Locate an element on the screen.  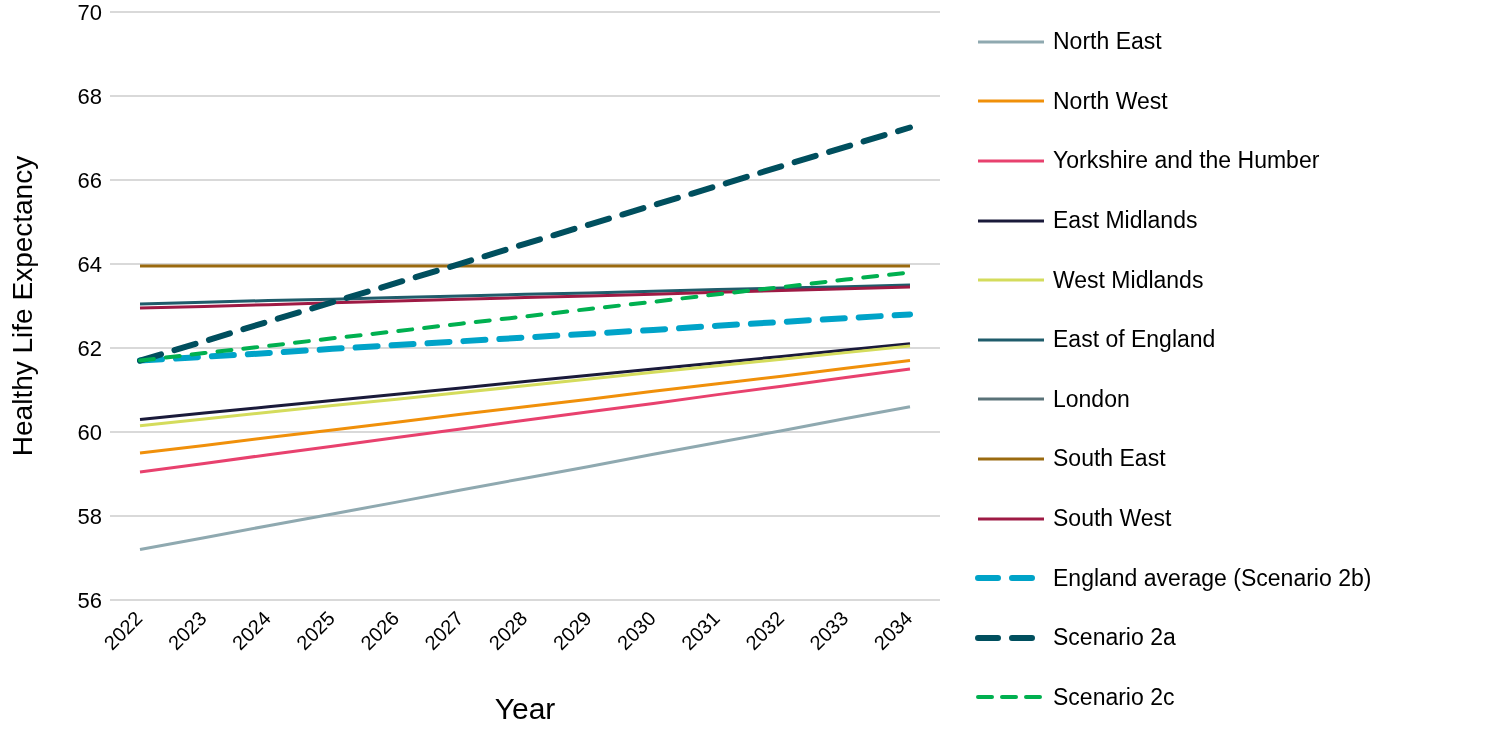
y-tick-label: 60 is located at coordinates (89, 432).